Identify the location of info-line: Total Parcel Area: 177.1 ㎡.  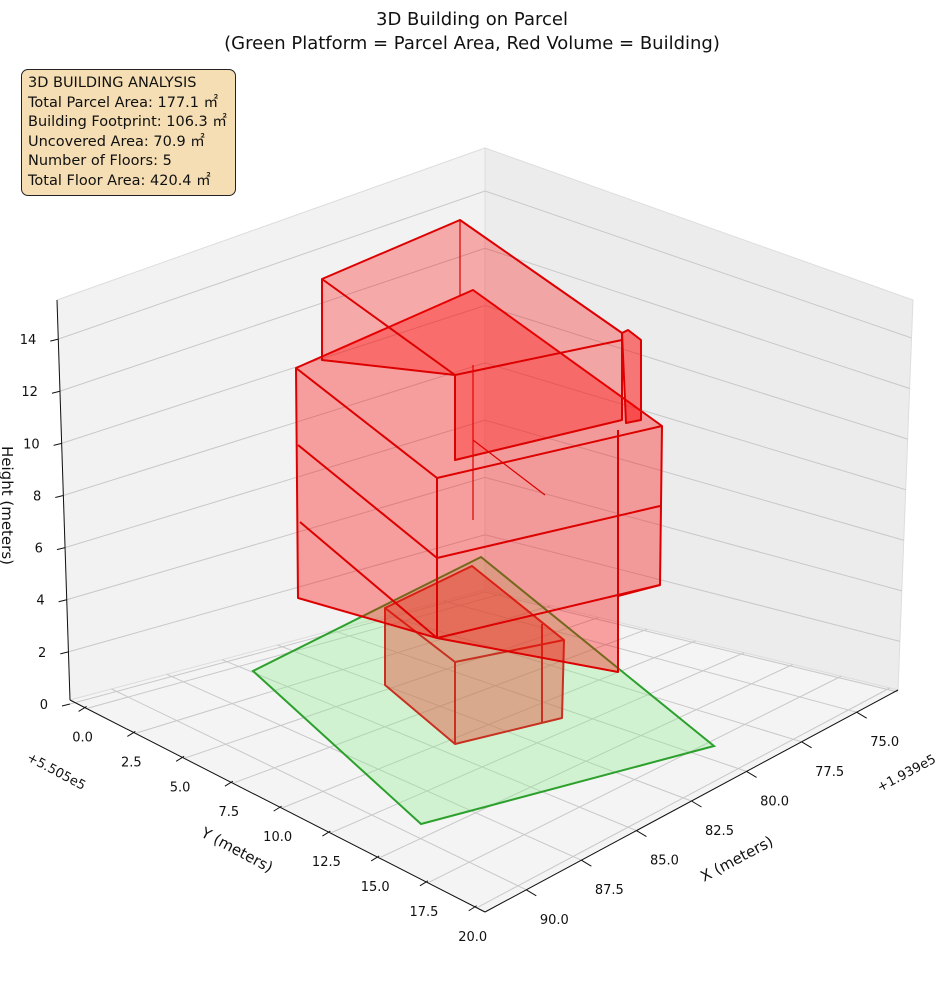
(123, 102).